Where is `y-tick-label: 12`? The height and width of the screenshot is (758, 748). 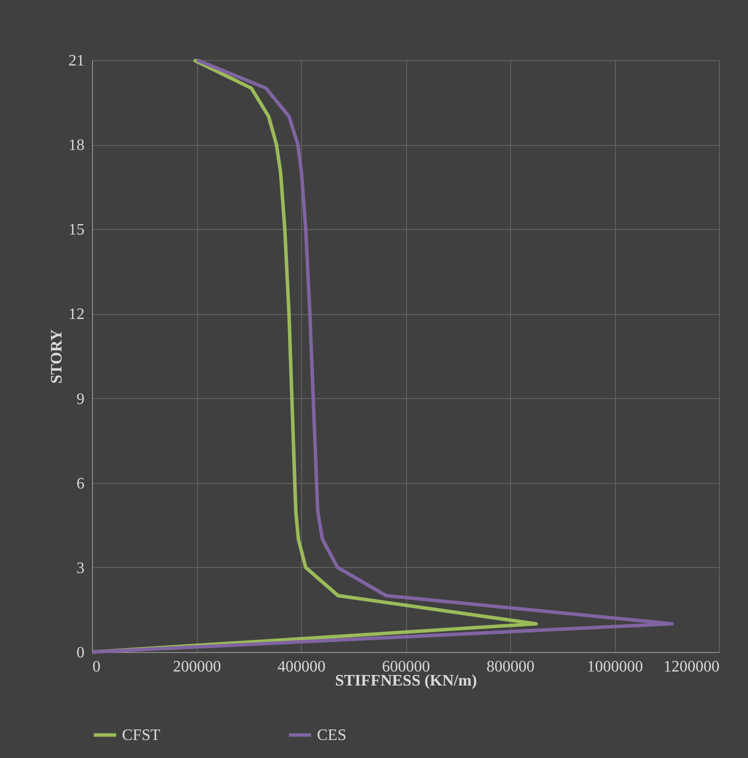
y-tick-label: 12 is located at coordinates (76, 315).